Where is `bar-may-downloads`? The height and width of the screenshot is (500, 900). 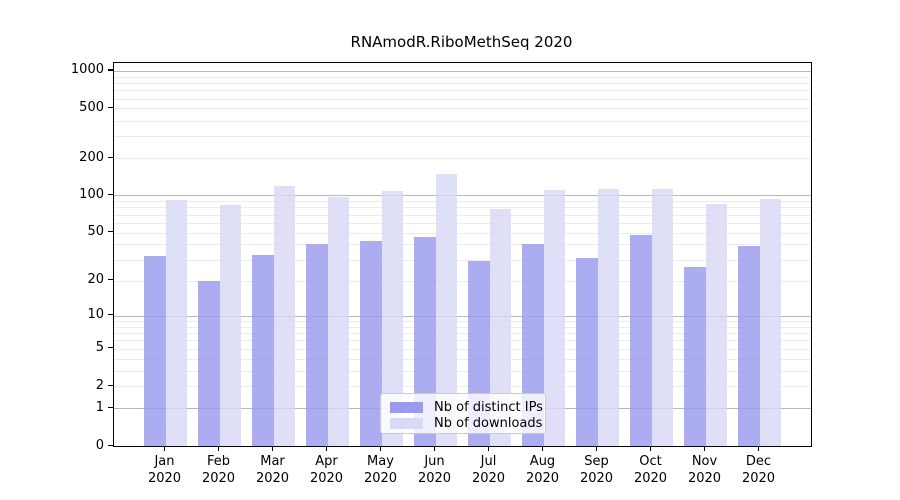
bar-may-downloads is located at coordinates (392, 318).